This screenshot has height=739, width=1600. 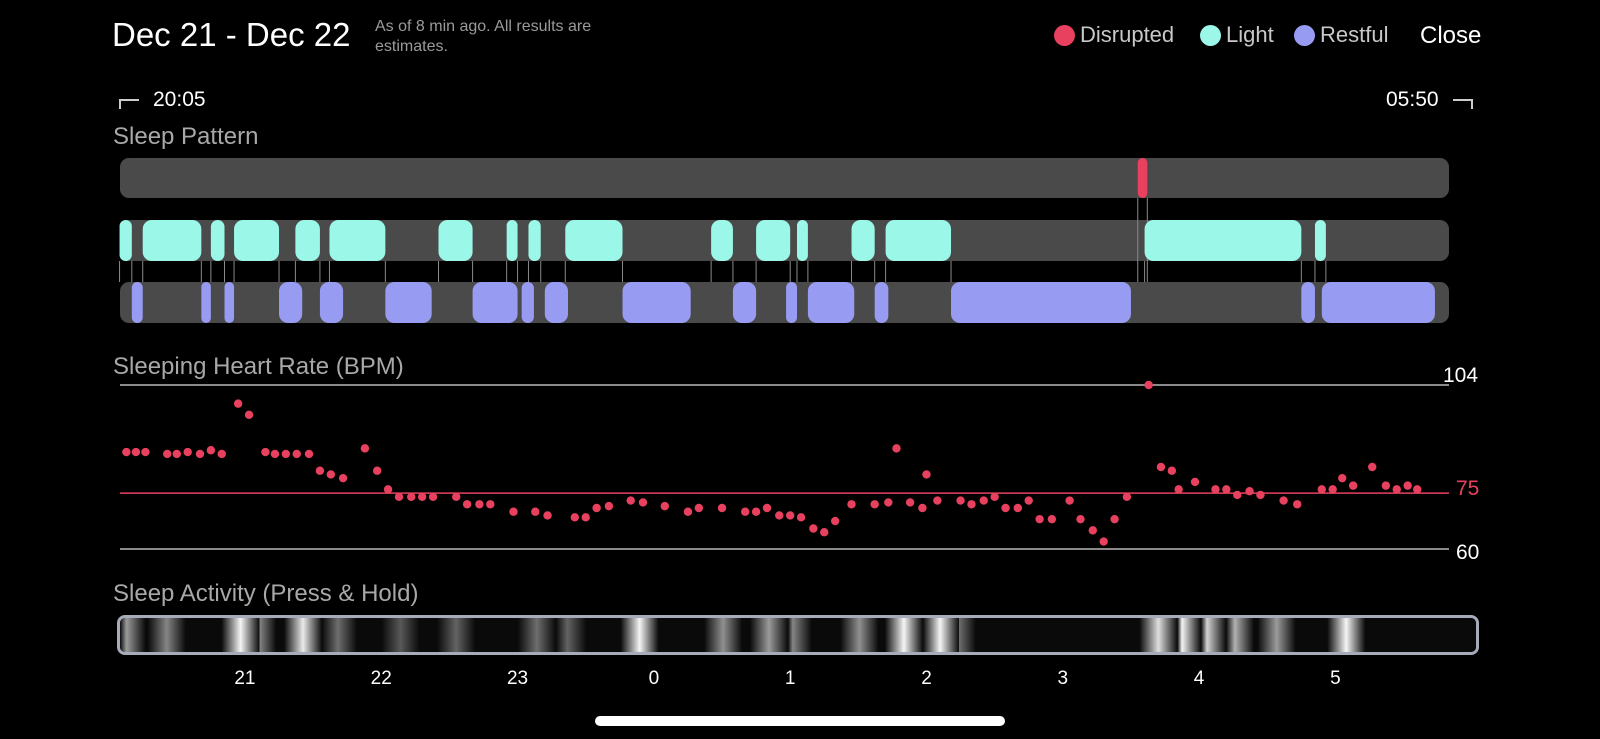 What do you see at coordinates (723, 240) in the screenshot?
I see `pattern-connectors` at bounding box center [723, 240].